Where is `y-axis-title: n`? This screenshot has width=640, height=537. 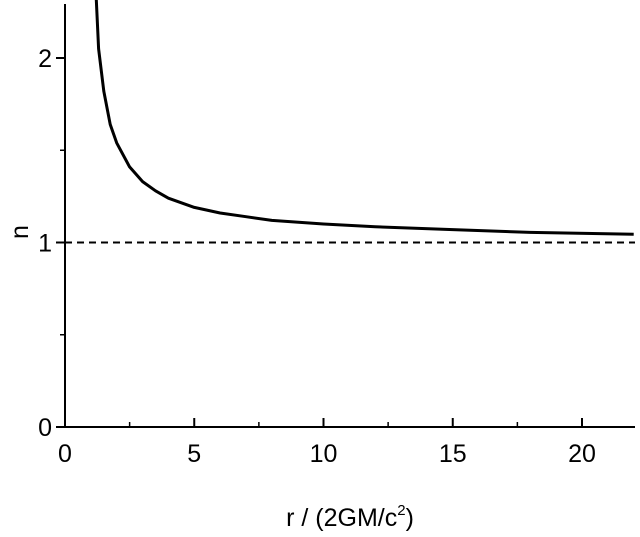 y-axis-title: n is located at coordinates (20, 232).